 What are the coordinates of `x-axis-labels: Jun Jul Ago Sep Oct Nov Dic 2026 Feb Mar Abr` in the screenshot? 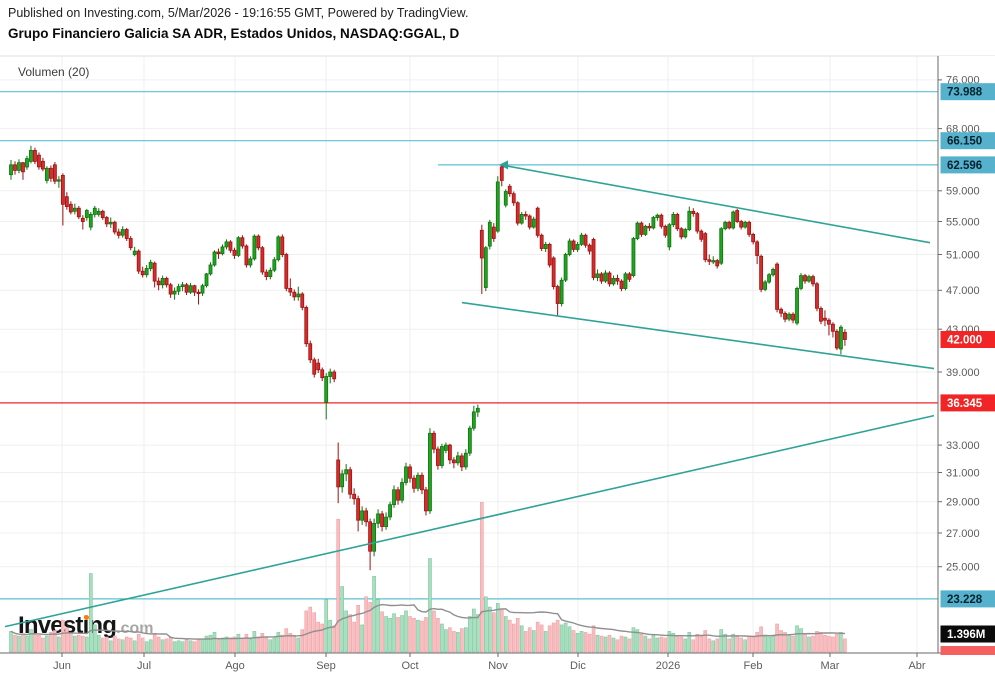 It's located at (489, 662).